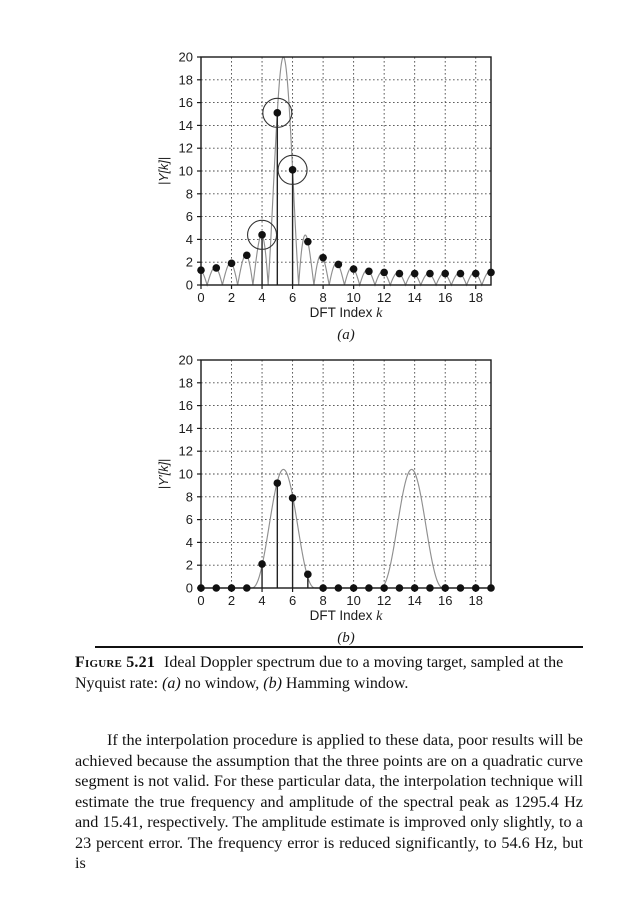 The width and height of the screenshot is (636, 900). What do you see at coordinates (171, 683) in the screenshot?
I see `caption-panel-a-marker: (a)` at bounding box center [171, 683].